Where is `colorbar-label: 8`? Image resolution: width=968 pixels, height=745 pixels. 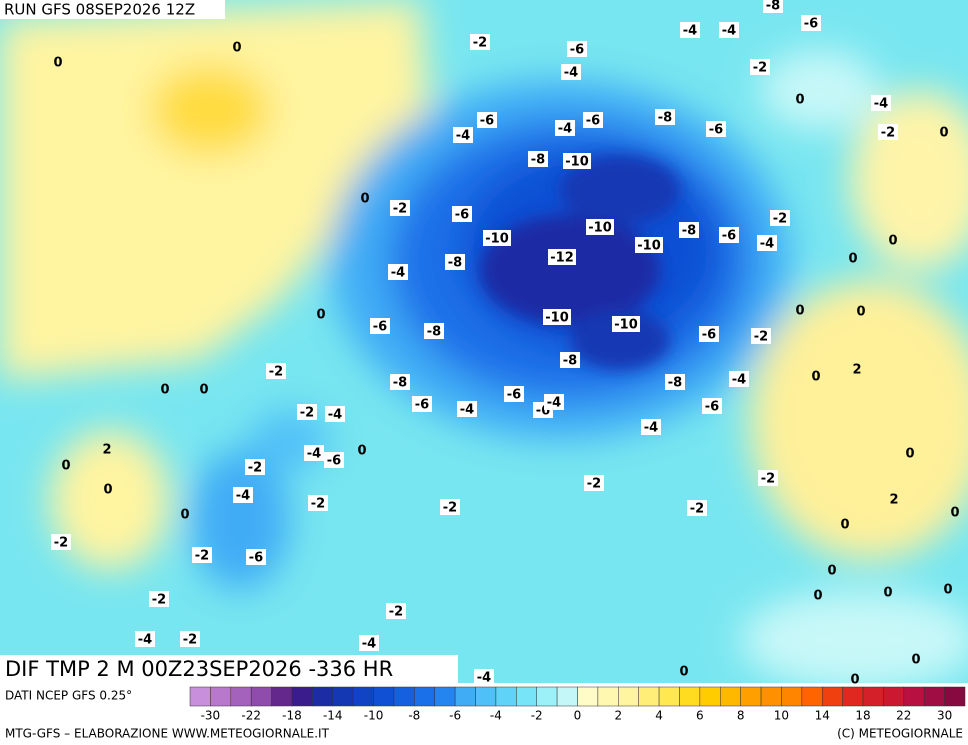 colorbar-label: 8 is located at coordinates (741, 716).